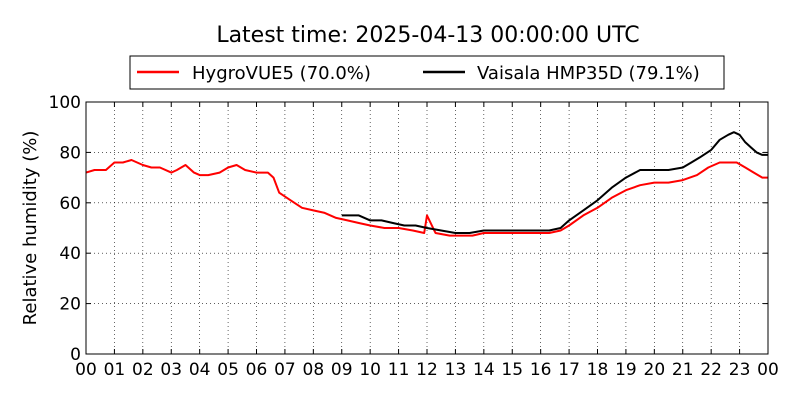  What do you see at coordinates (399, 370) in the screenshot?
I see `x-tick-label: 11` at bounding box center [399, 370].